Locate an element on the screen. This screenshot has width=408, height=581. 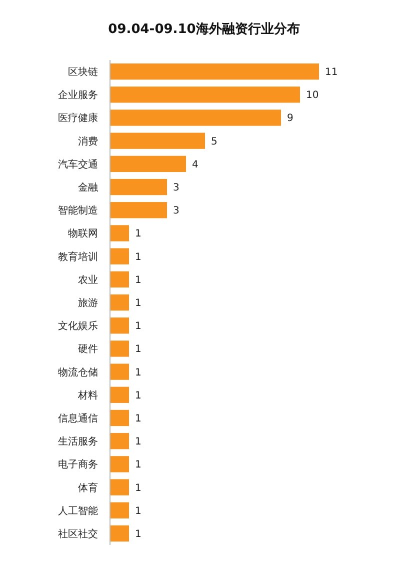
data-label: 11 is located at coordinates (331, 72).